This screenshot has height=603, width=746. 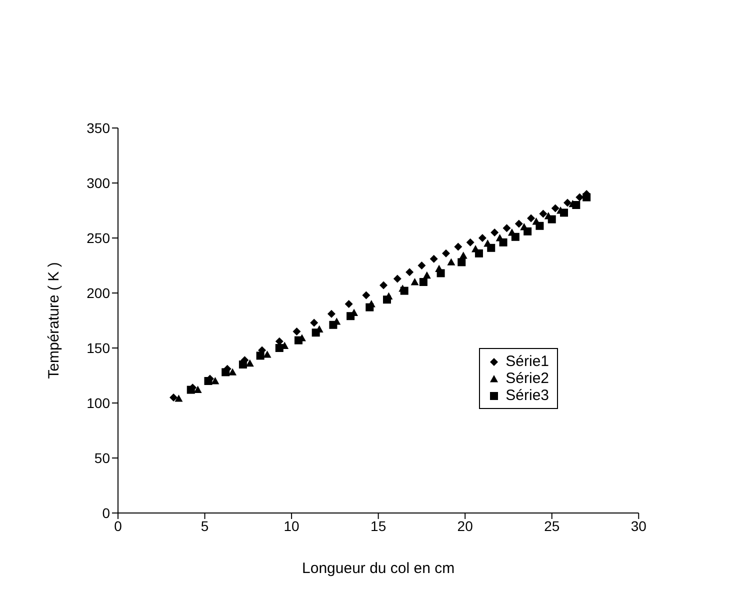 What do you see at coordinates (292, 526) in the screenshot?
I see `x-tick-label: 10` at bounding box center [292, 526].